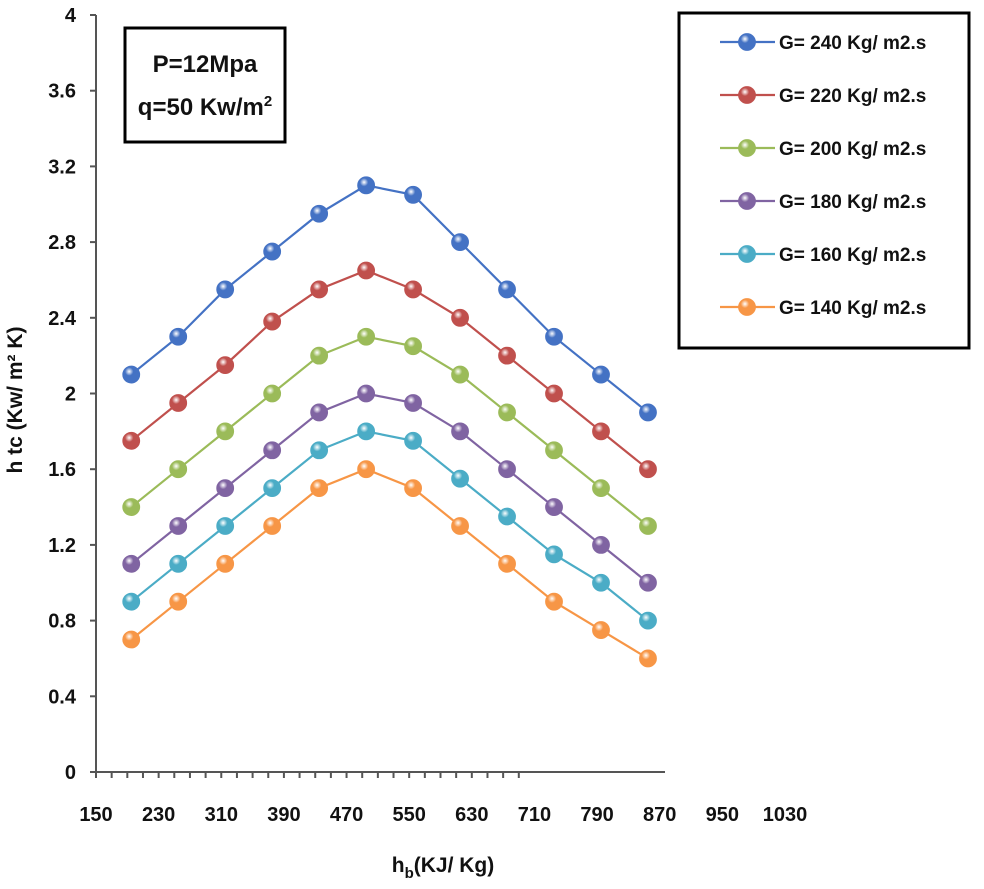 The height and width of the screenshot is (889, 984). Describe the element at coordinates (158, 815) in the screenshot. I see `x-tick-label: 230` at that location.